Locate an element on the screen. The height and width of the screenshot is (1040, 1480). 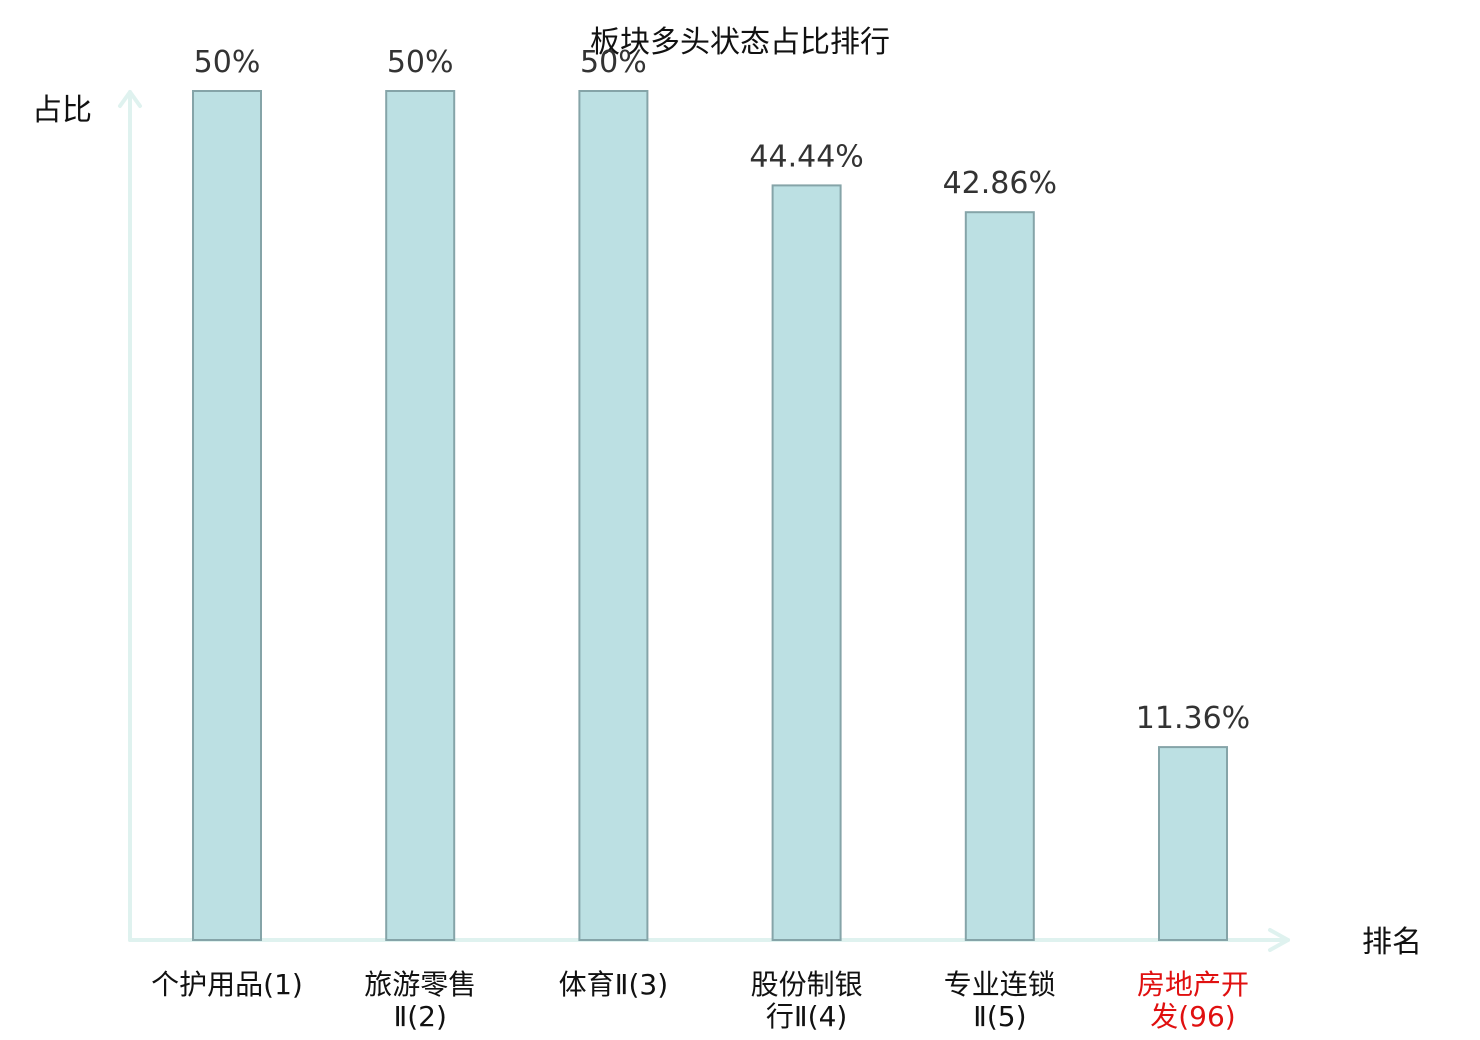
chart-title: 板块多头状态占比排行 is located at coordinates (740, 42).